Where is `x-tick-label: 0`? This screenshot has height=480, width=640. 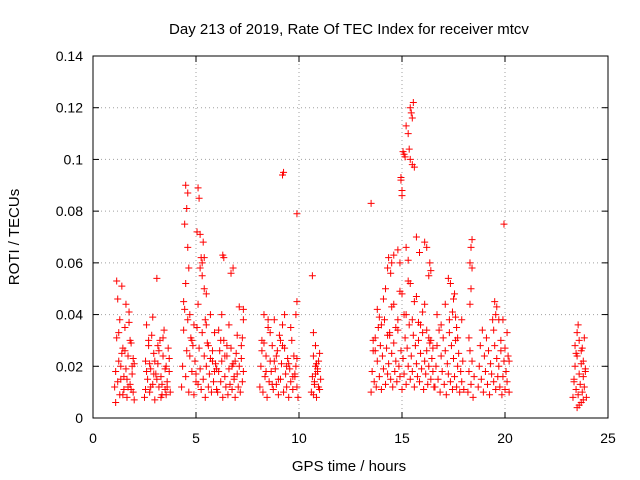 x-tick-label: 0 is located at coordinates (93, 438).